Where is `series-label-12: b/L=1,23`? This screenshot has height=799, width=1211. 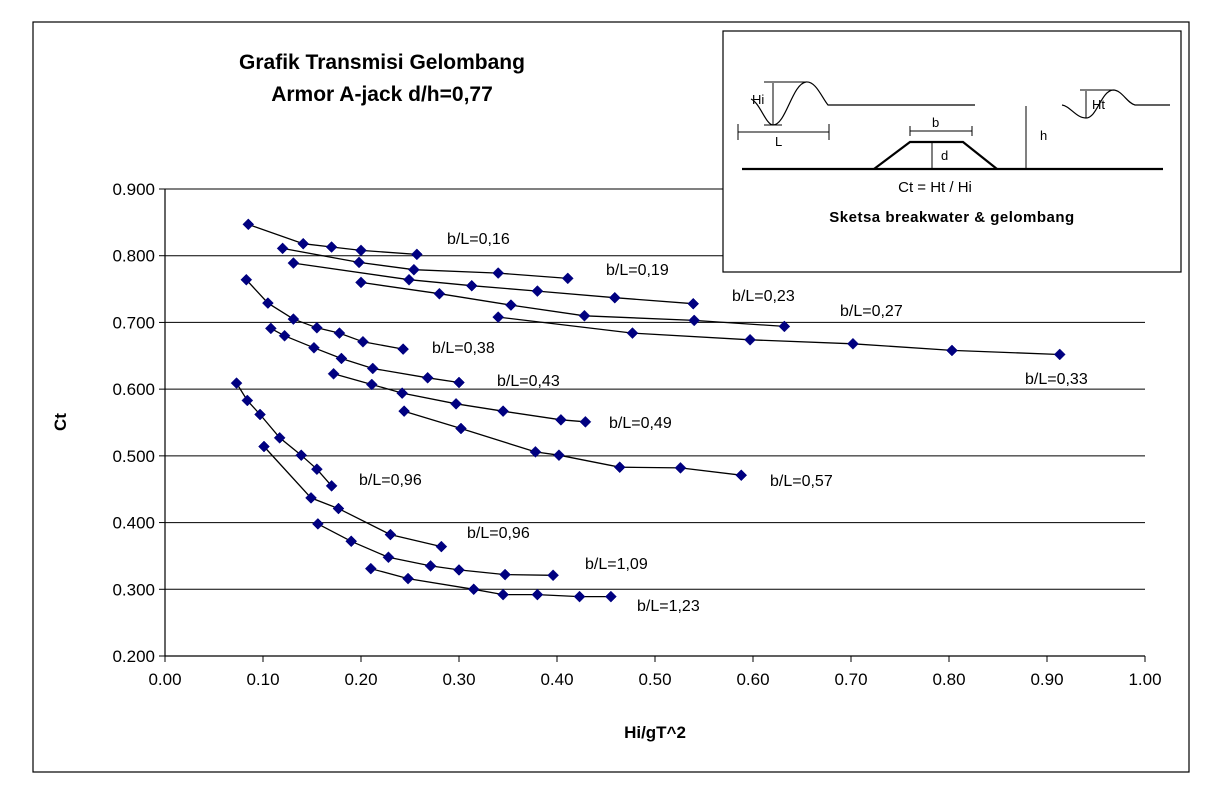 series-label-12: b/L=1,23 is located at coordinates (668, 606).